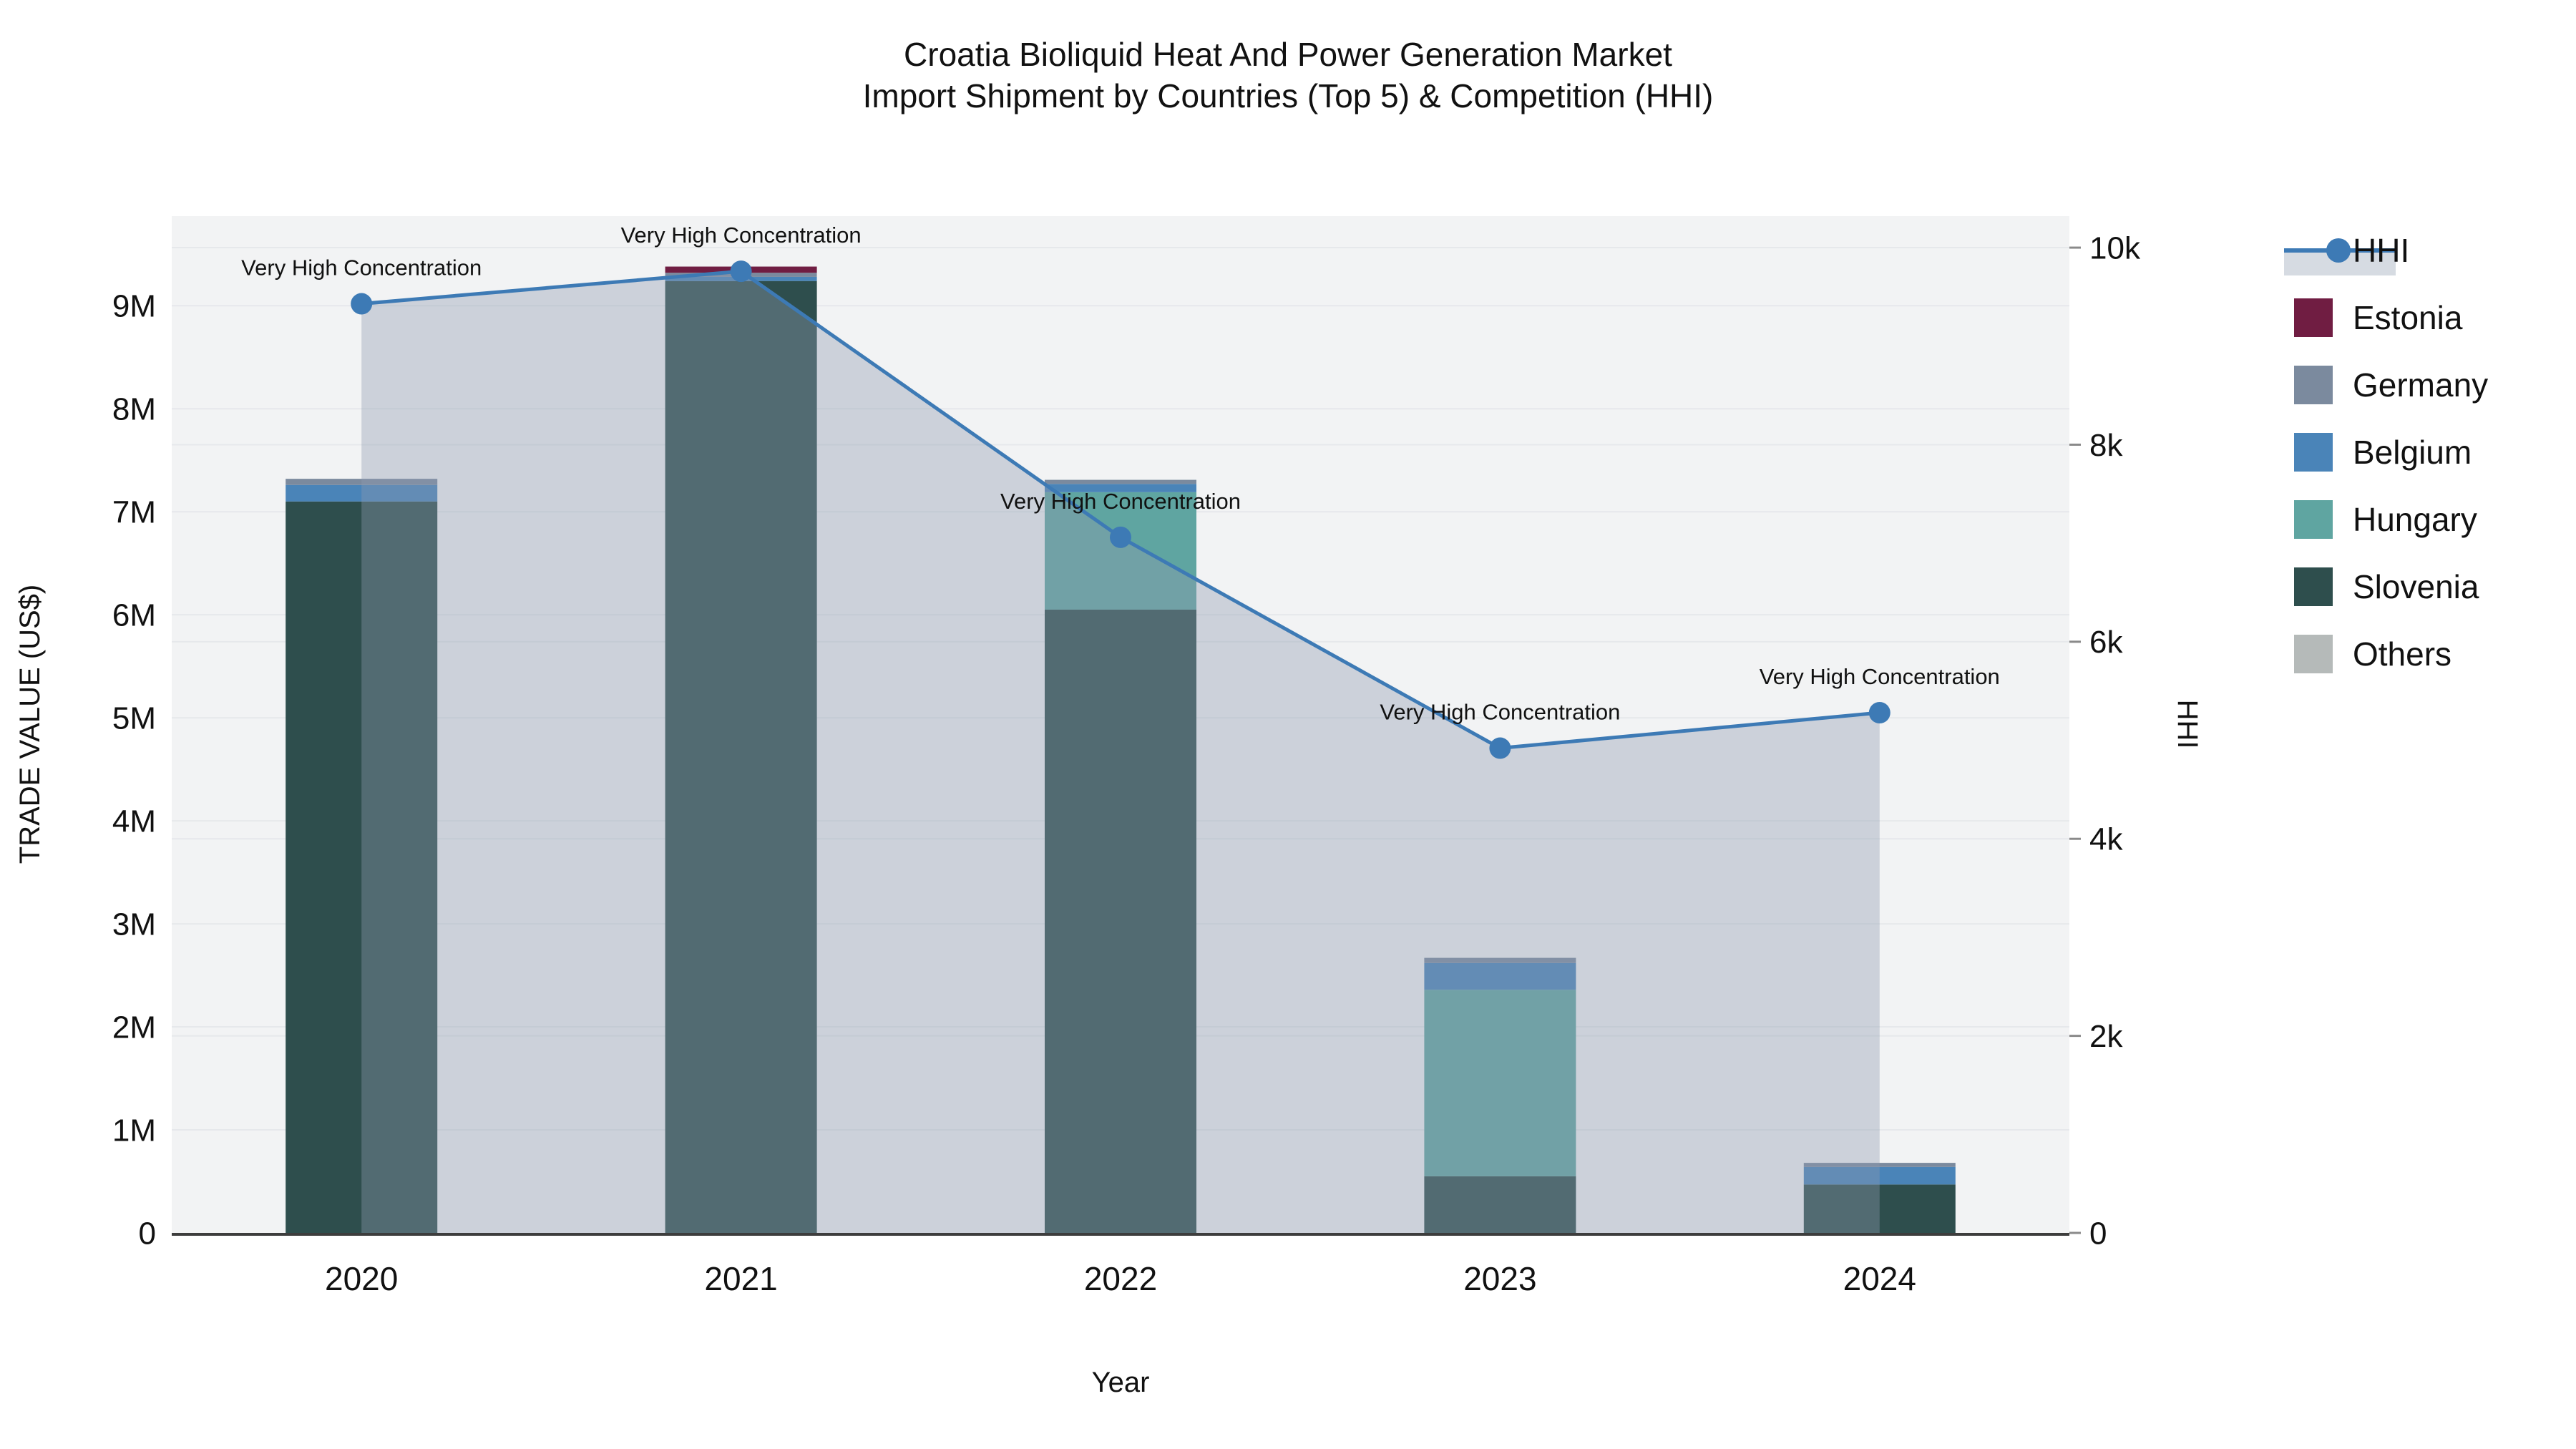 The image size is (2576, 1449). Describe the element at coordinates (1500, 748) in the screenshot. I see `hhi-marker-2023` at that location.